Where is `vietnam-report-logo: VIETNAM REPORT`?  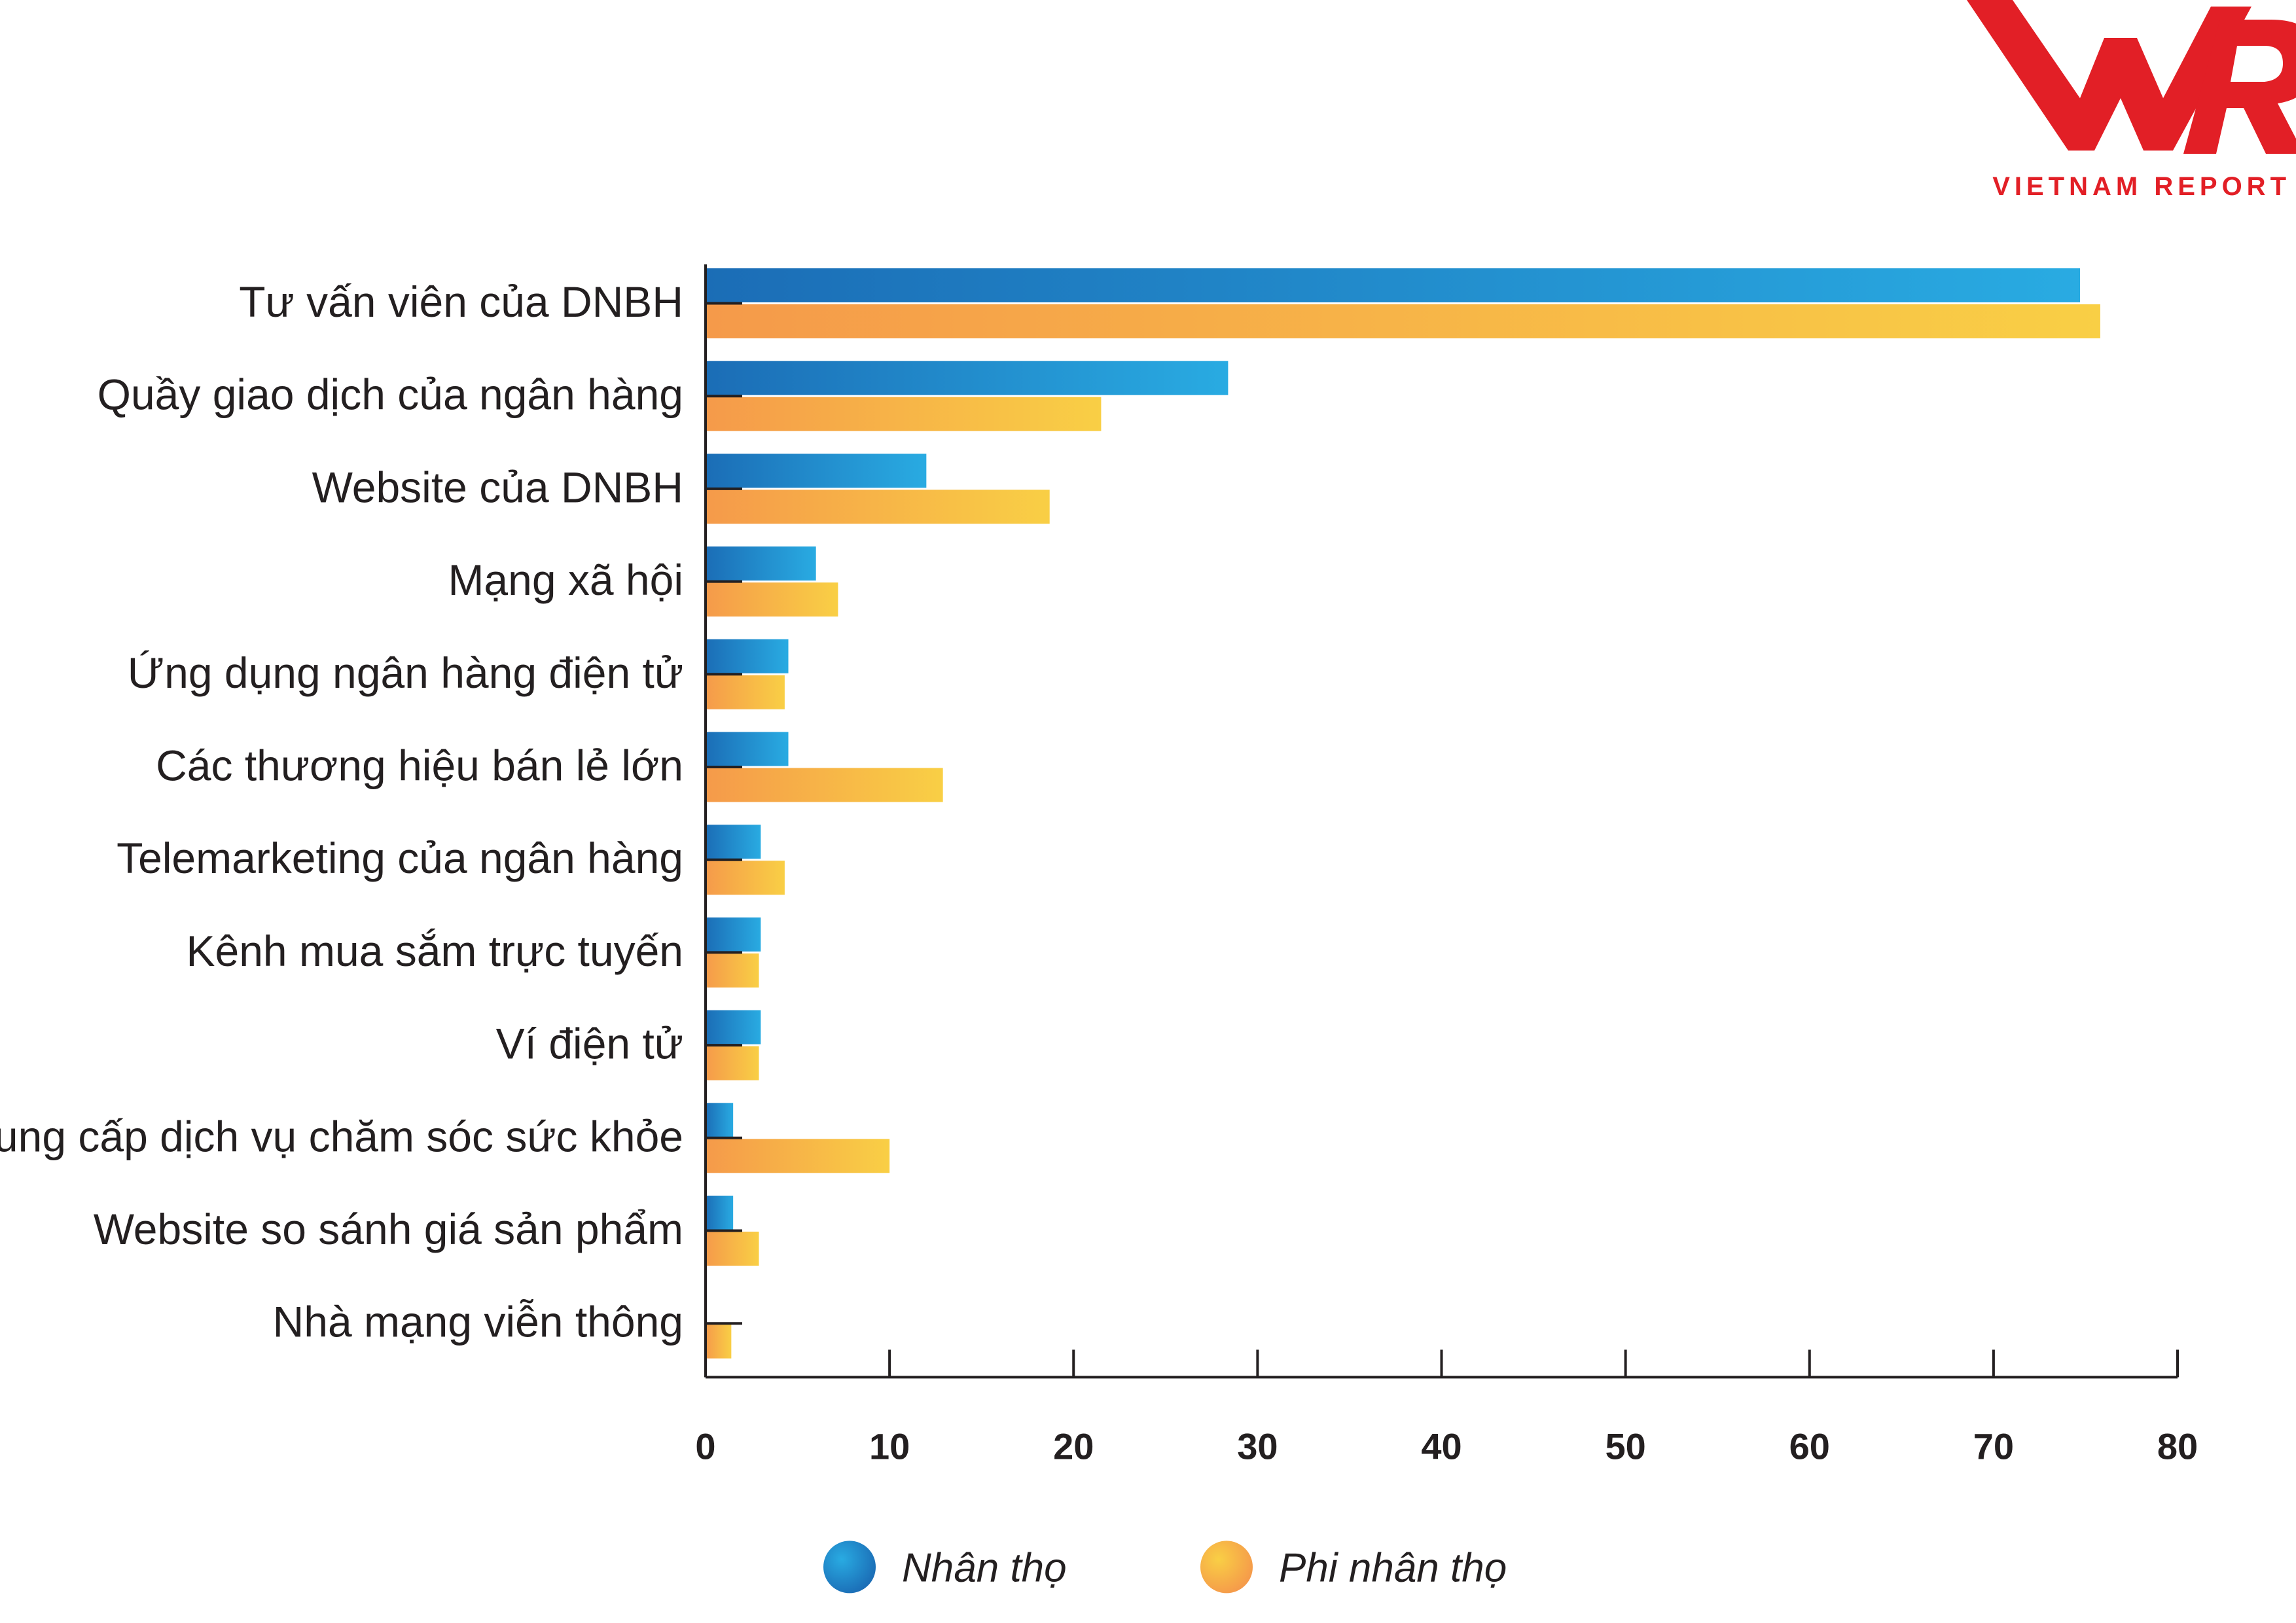
vietnam-report-logo: VIETNAM REPORT is located at coordinates (2131, 101).